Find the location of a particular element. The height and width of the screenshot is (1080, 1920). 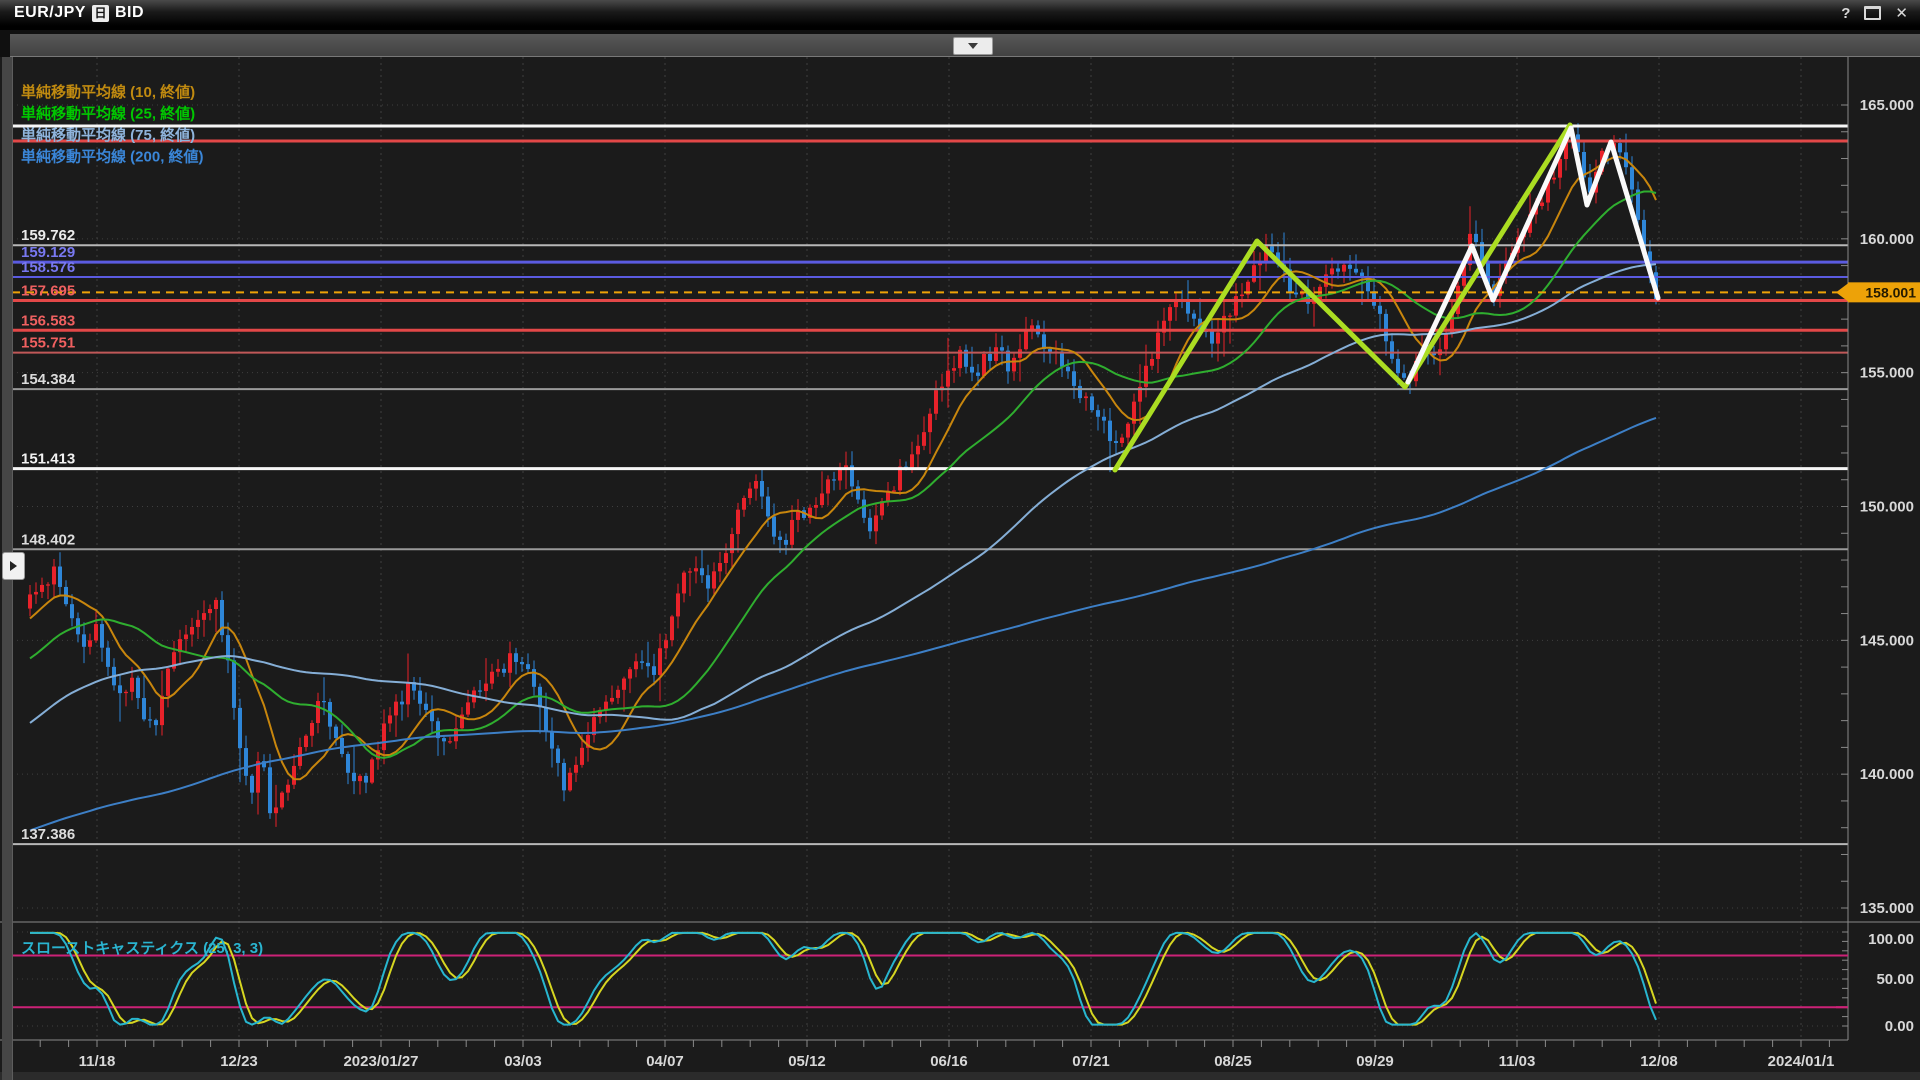

price-axis-label: 150.000 is located at coordinates (1887, 507).